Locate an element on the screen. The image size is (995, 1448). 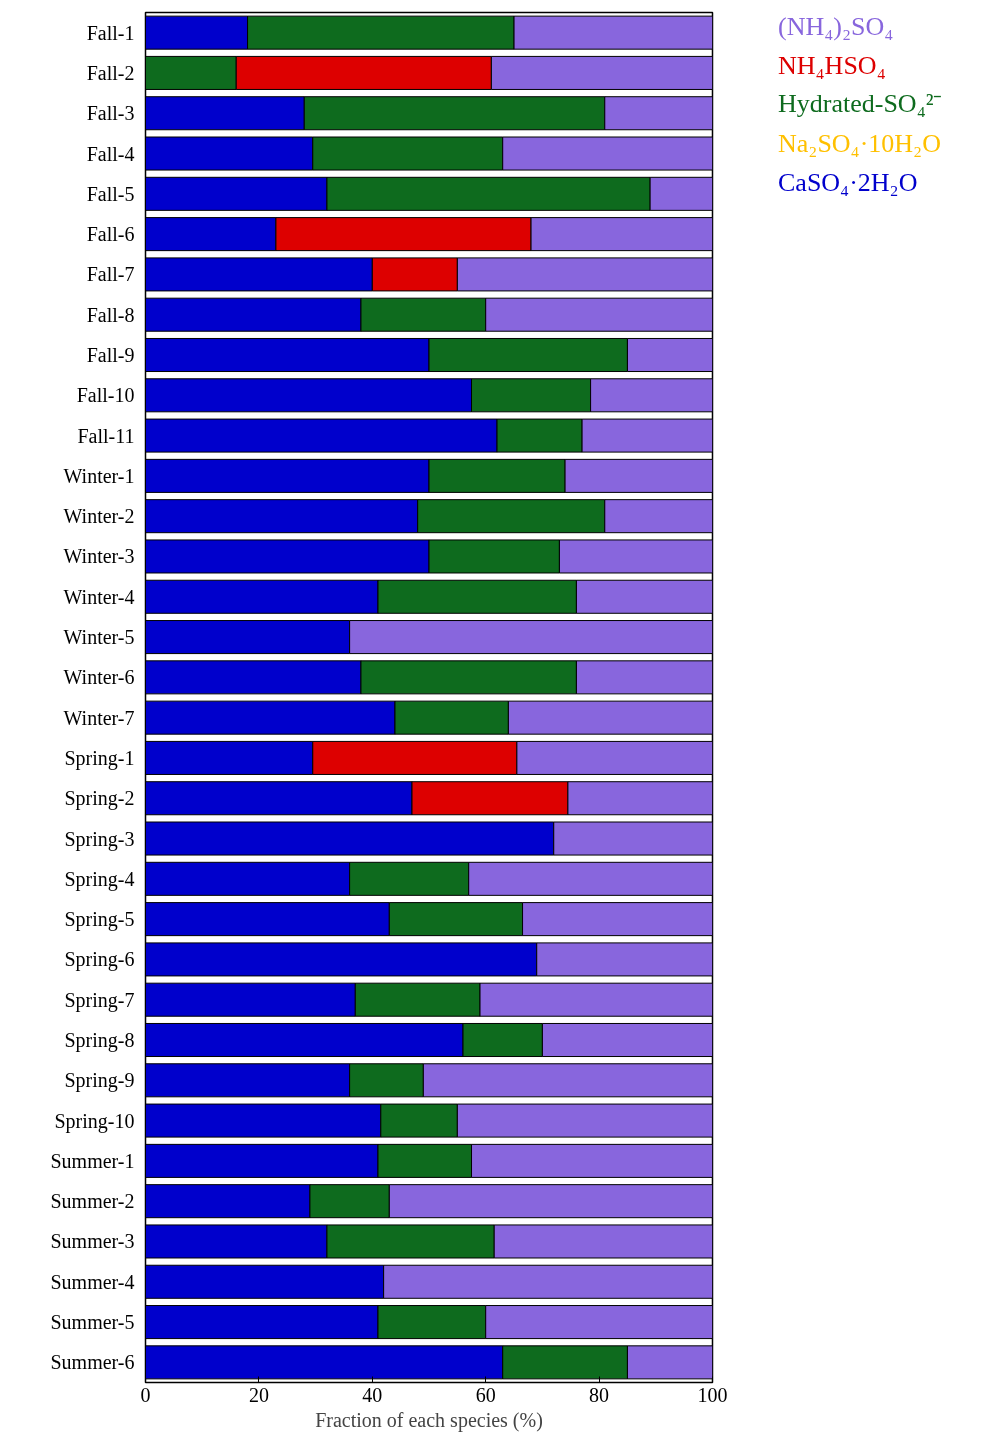
text: CaSO₄·2H₂O is located at coordinates (848, 183).